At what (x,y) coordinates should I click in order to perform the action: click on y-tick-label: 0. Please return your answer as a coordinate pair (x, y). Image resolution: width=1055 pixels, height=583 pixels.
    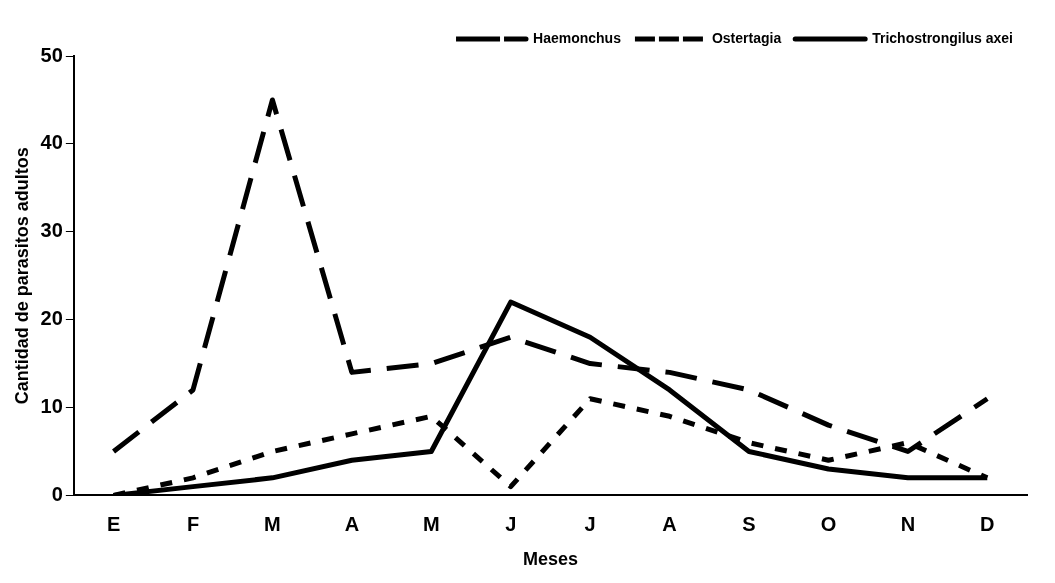
    Looking at the image, I should click on (57, 493).